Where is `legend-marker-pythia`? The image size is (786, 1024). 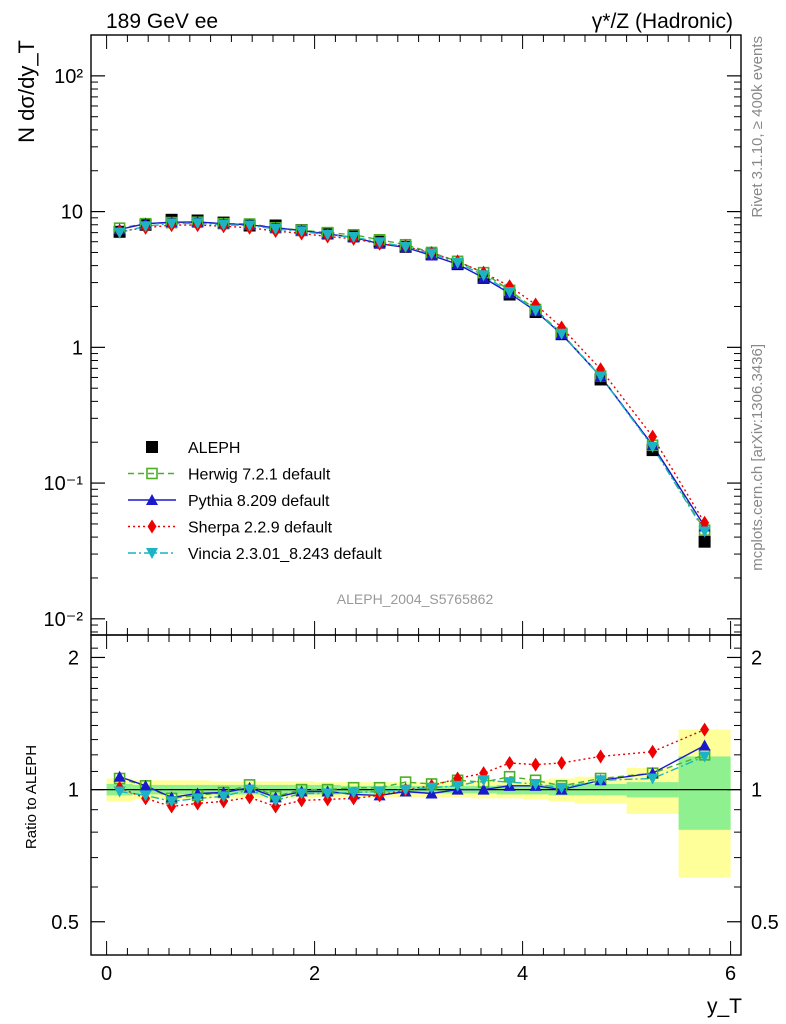 legend-marker-pythia is located at coordinates (152, 499).